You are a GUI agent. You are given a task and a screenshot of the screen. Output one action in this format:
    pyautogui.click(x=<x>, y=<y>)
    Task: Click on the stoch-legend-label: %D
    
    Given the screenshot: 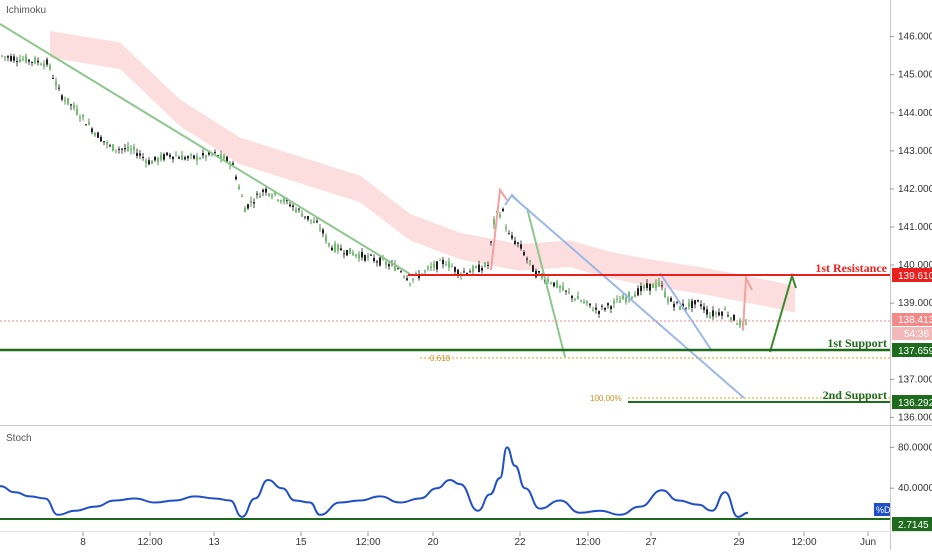 What is the action you would take?
    pyautogui.click(x=883, y=510)
    